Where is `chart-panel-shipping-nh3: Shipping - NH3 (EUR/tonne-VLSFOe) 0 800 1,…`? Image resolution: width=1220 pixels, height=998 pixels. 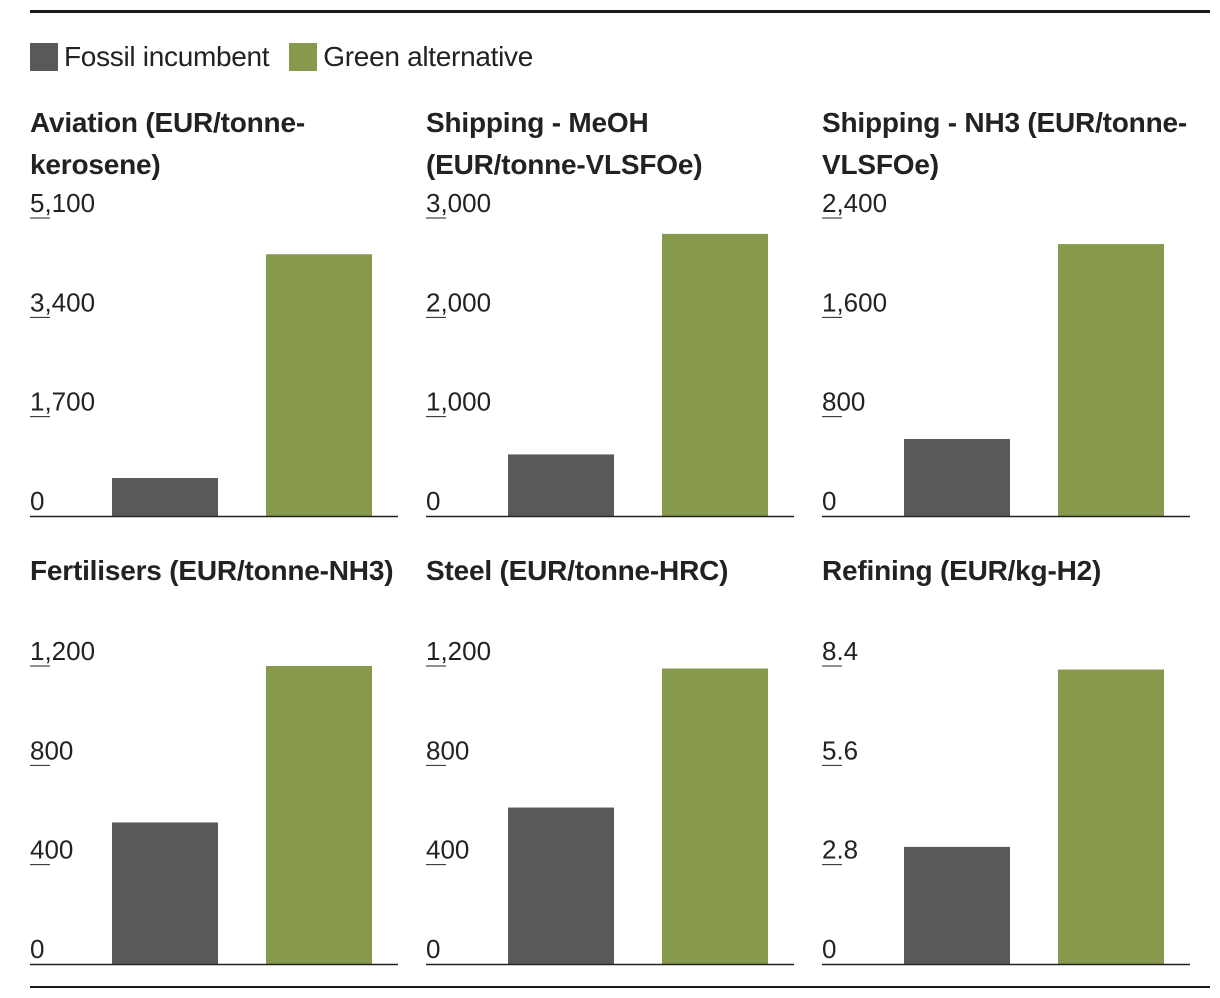 chart-panel-shipping-nh3: Shipping - NH3 (EUR/tonne-VLSFOe) 0 800 1,… is located at coordinates (1008, 326).